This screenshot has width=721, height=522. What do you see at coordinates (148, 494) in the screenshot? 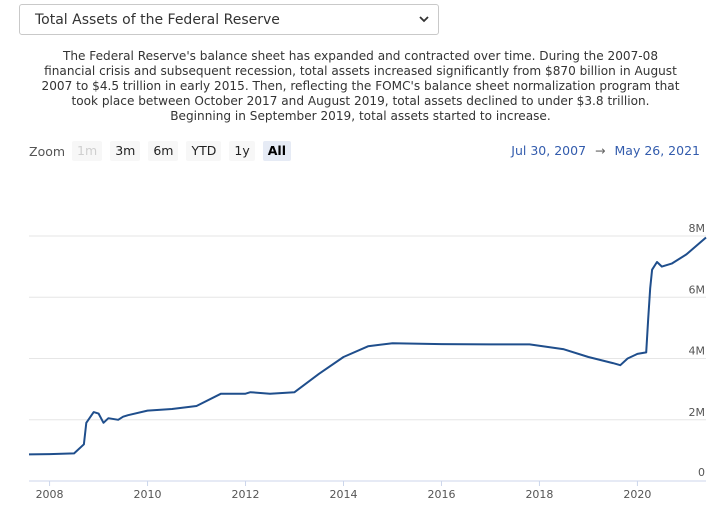
I see `x-tick-label: 2010` at bounding box center [148, 494].